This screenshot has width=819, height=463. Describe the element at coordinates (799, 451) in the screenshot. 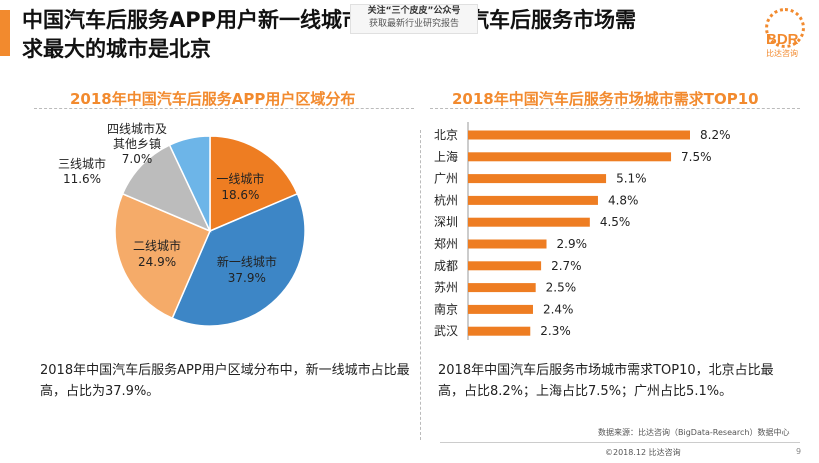

I see `page-number: 9` at that location.